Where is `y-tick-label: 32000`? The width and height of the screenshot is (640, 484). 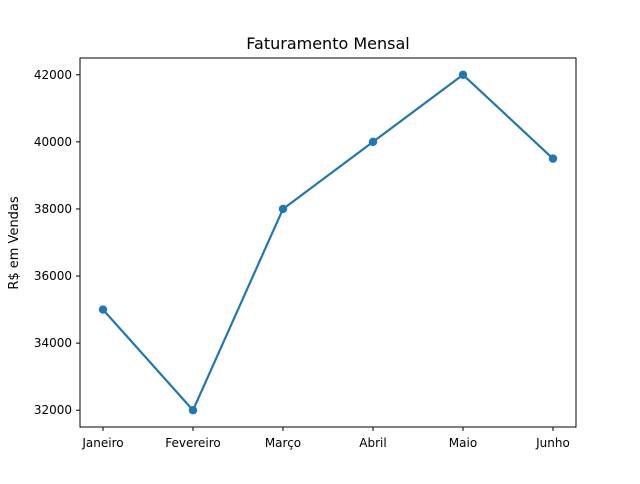
y-tick-label: 32000 is located at coordinates (53, 410).